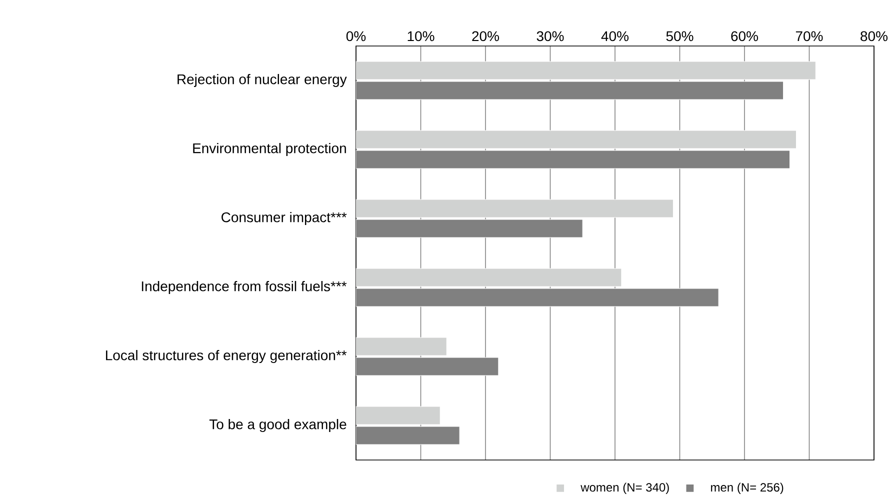 This screenshot has height=499, width=895. What do you see at coordinates (550, 36) in the screenshot?
I see `x-tick-label: 30%` at bounding box center [550, 36].